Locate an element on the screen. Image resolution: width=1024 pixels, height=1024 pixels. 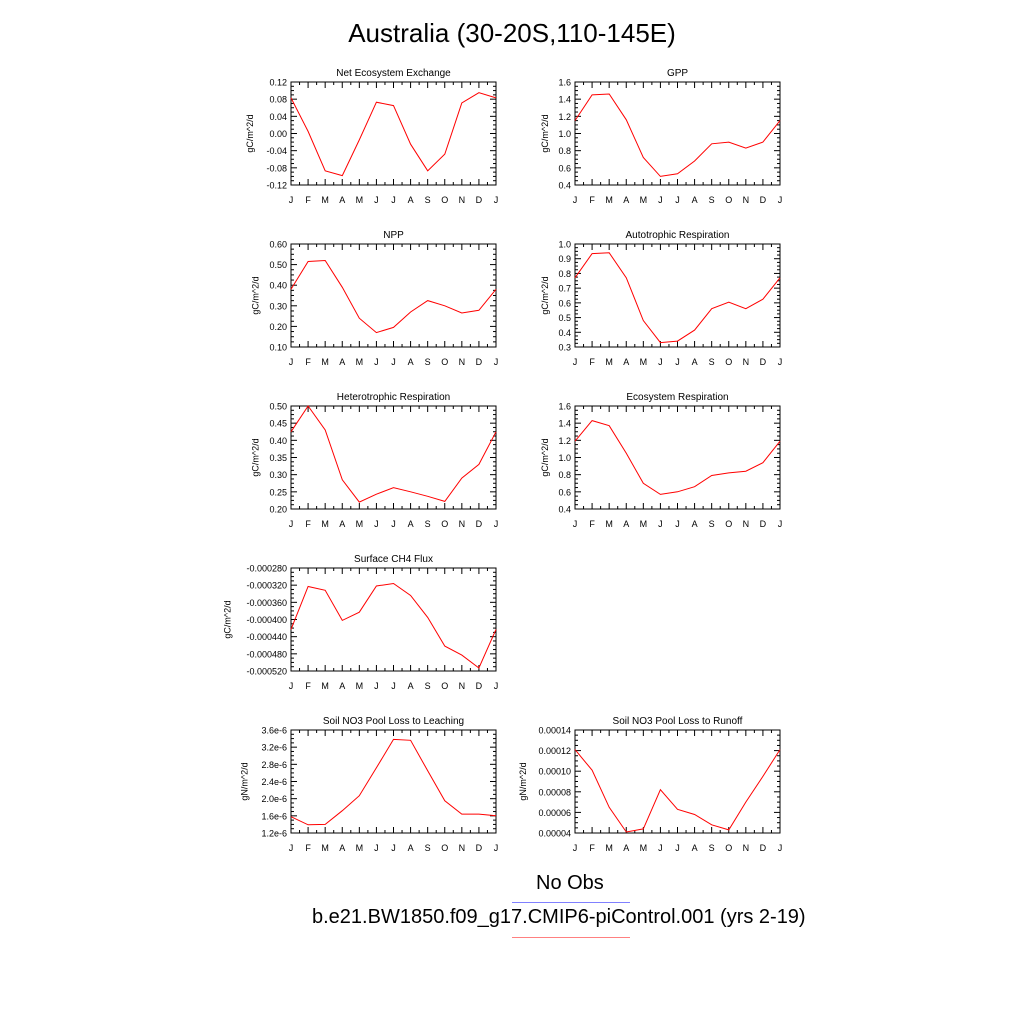
panel-title: Soil NO3 Pool Loss to Leaching is located at coordinates (393, 721).